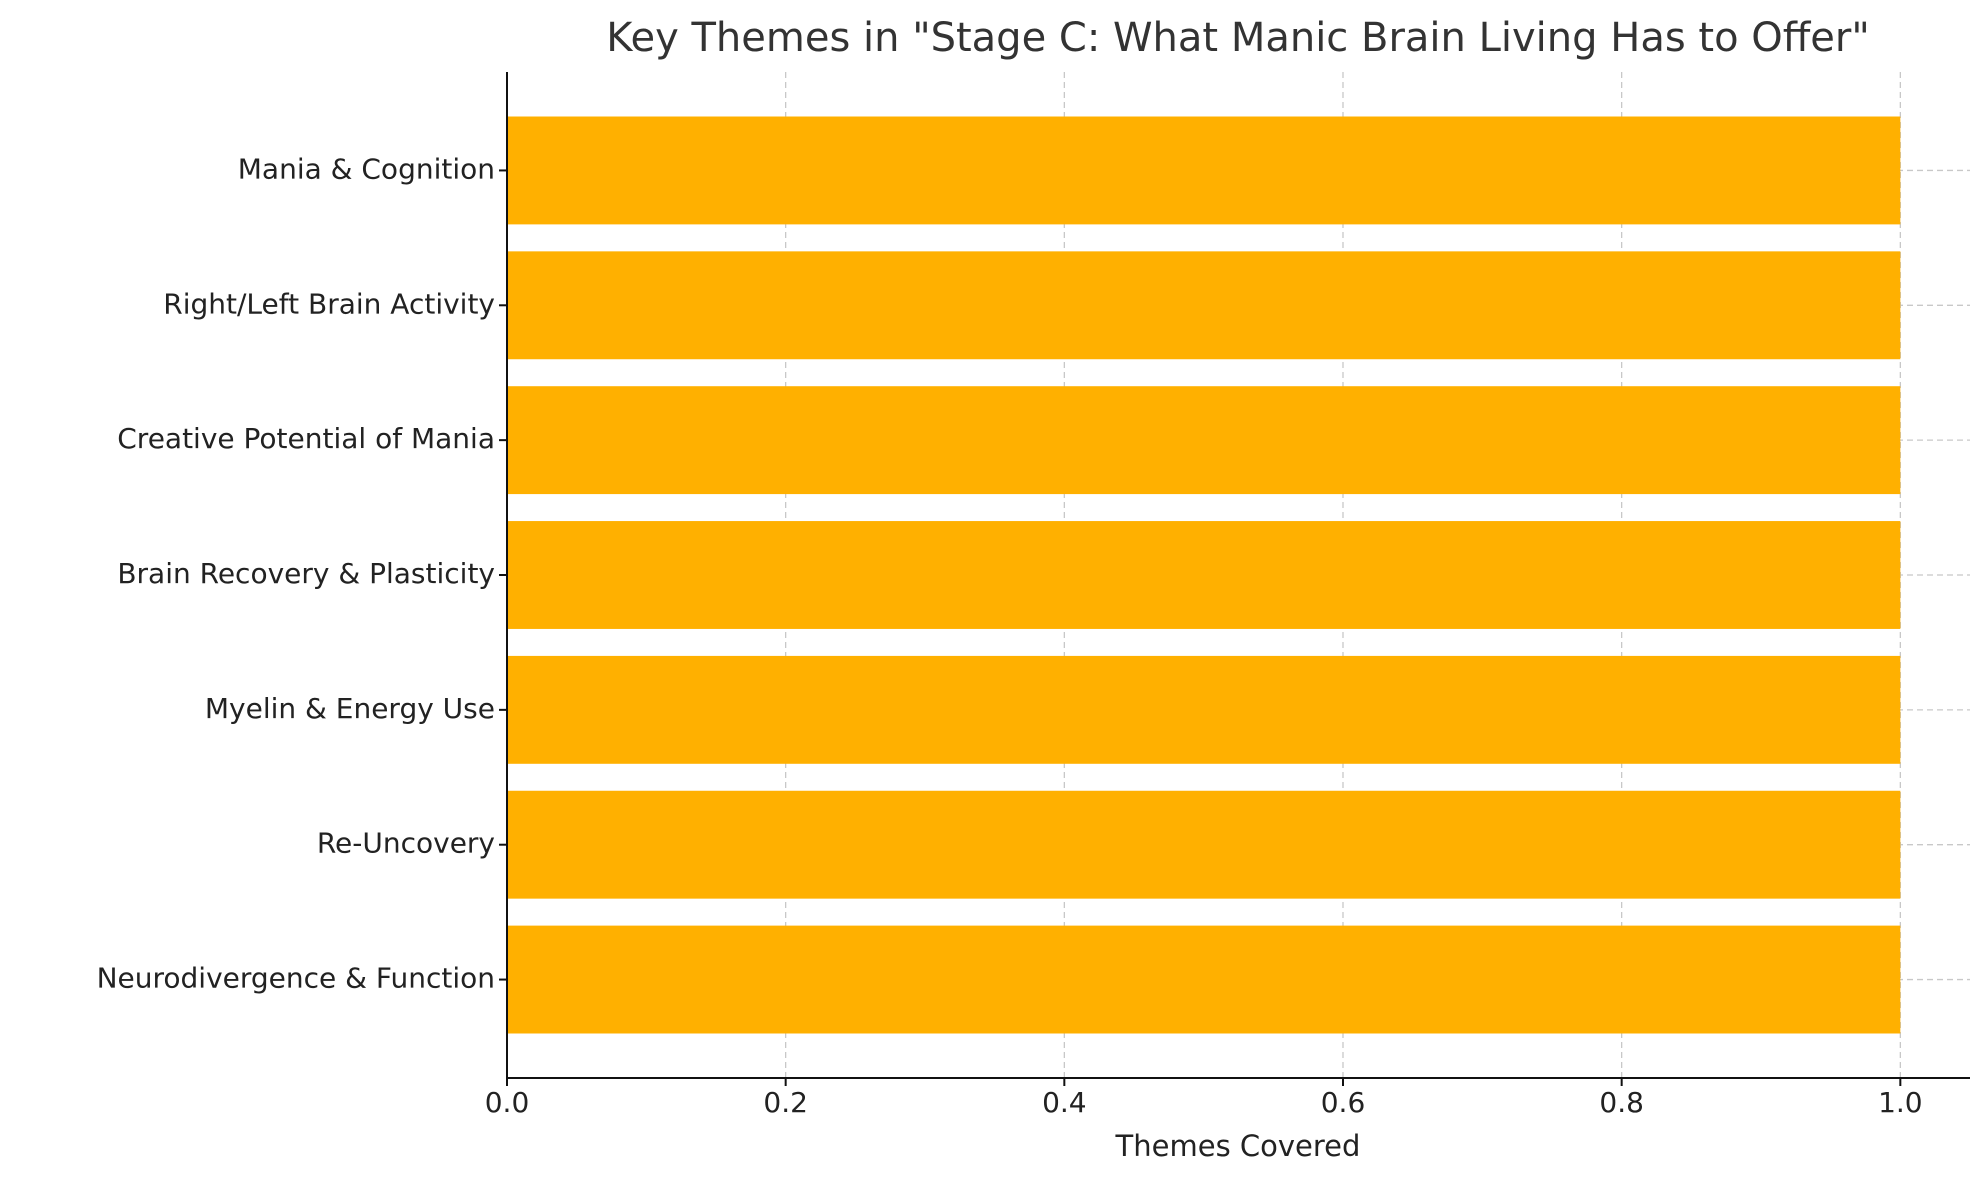  What do you see at coordinates (1064, 1102) in the screenshot?
I see `x-tick-label: 0.4` at bounding box center [1064, 1102].